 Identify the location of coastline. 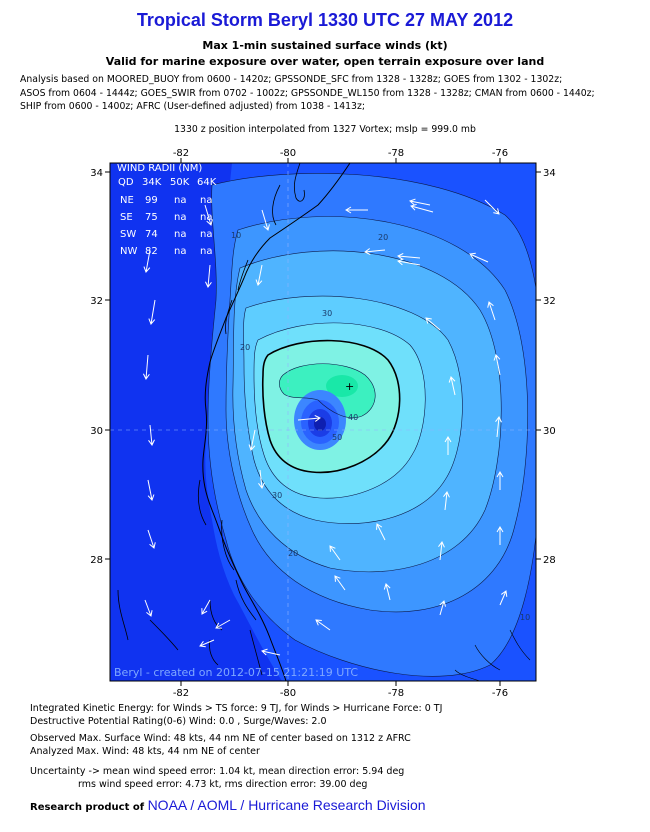
(276, 422).